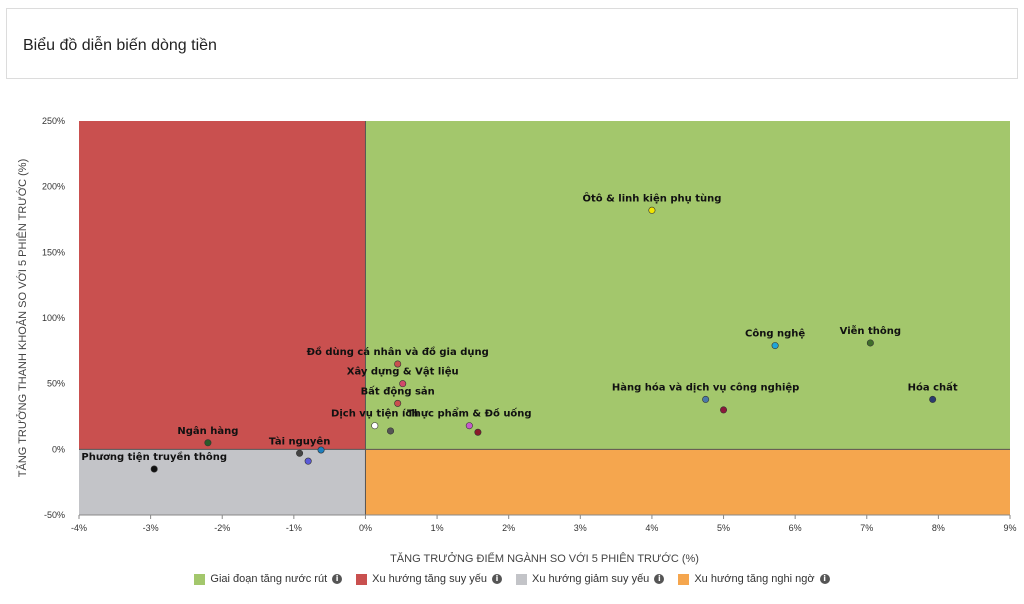 This screenshot has height=604, width=1024. I want to click on point-label: Công nghệ, so click(775, 334).